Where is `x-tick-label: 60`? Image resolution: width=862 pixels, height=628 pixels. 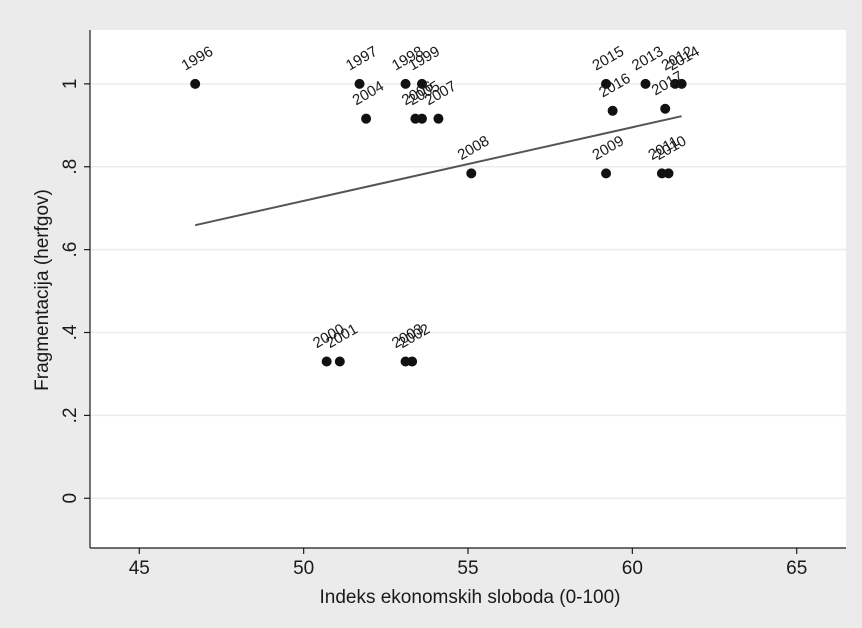
x-tick-label: 60 is located at coordinates (632, 568).